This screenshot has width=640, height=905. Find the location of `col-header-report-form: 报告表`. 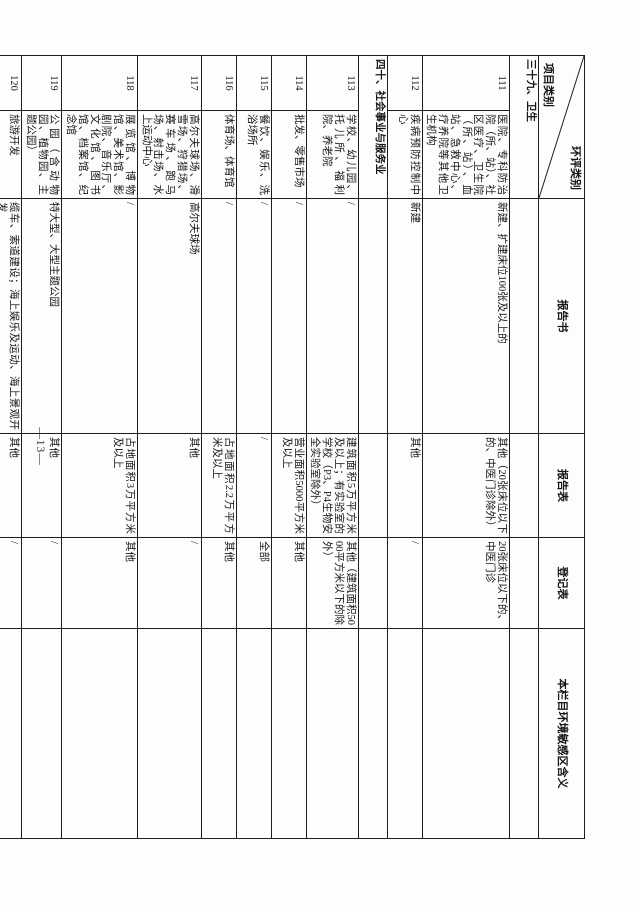

col-header-report-form: 报告表 is located at coordinates (561, 485).